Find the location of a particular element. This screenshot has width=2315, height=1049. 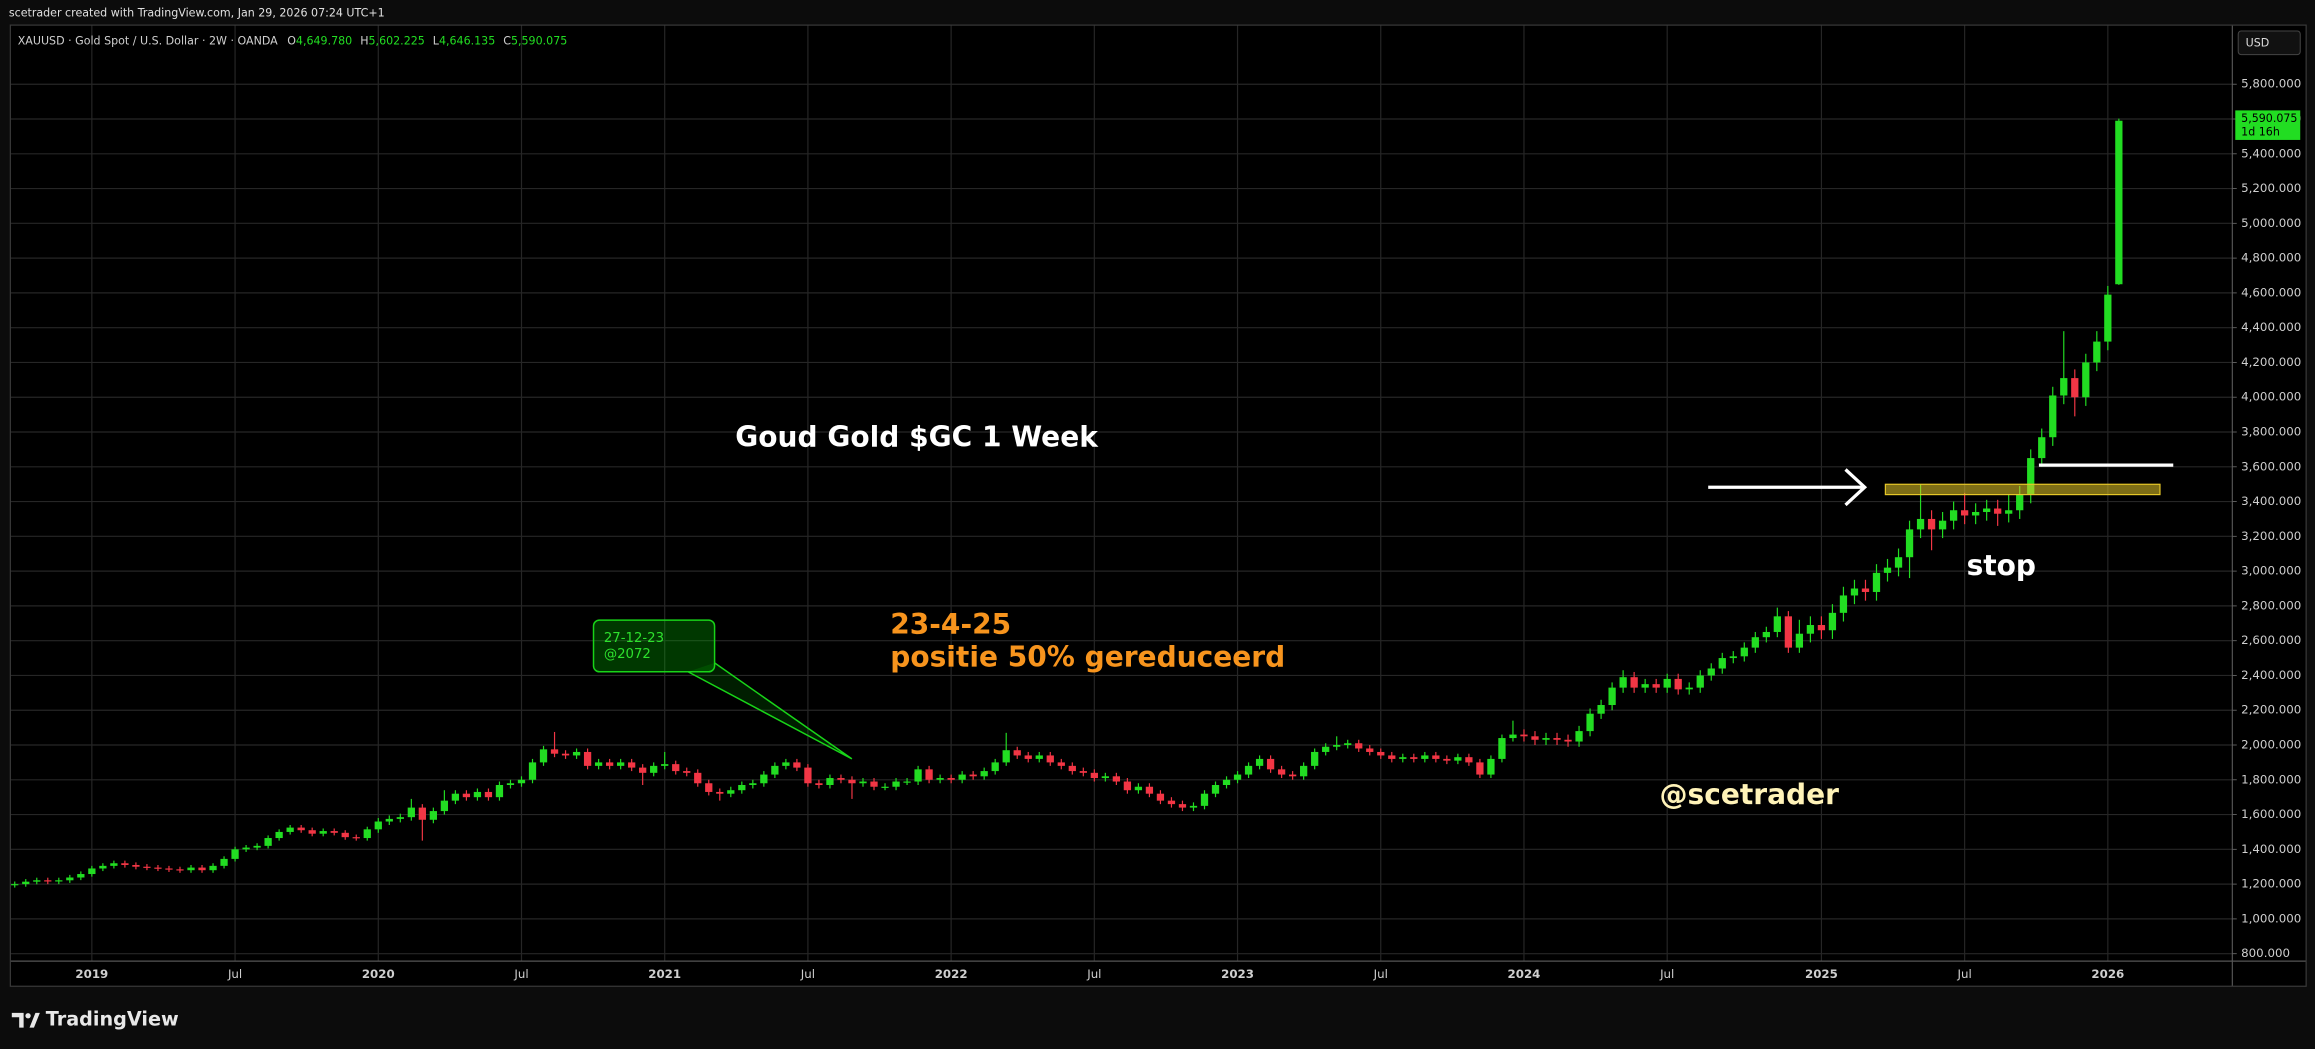

y-tick-label: 3,600.000 is located at coordinates (2271, 466).